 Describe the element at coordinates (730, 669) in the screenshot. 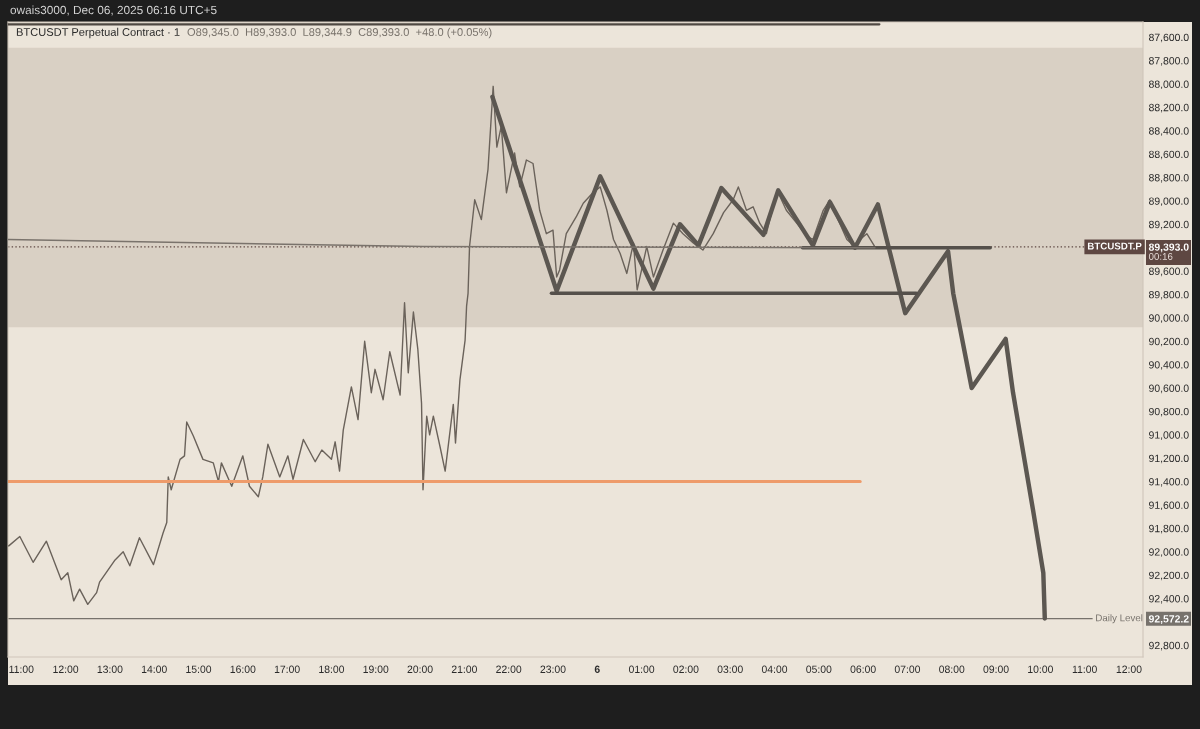

I see `x-tick-label: 03:00` at that location.